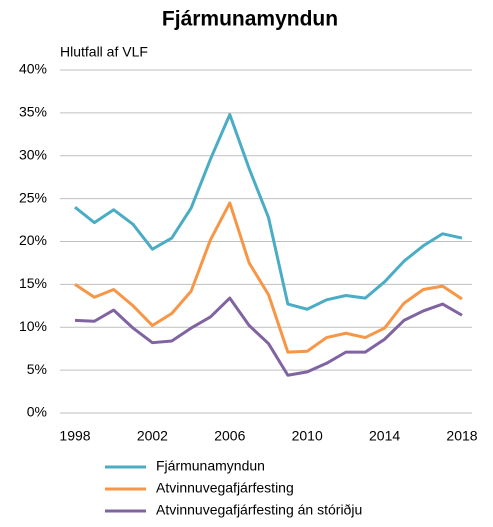 The height and width of the screenshot is (527, 493). Describe the element at coordinates (229, 436) in the screenshot. I see `x-tick-label: 2006` at that location.